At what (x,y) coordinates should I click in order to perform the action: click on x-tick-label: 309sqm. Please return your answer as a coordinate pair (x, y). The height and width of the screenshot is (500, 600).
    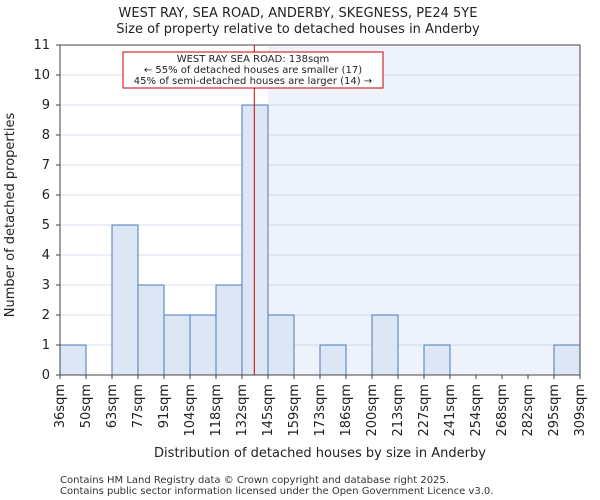
    Looking at the image, I should click on (580, 410).